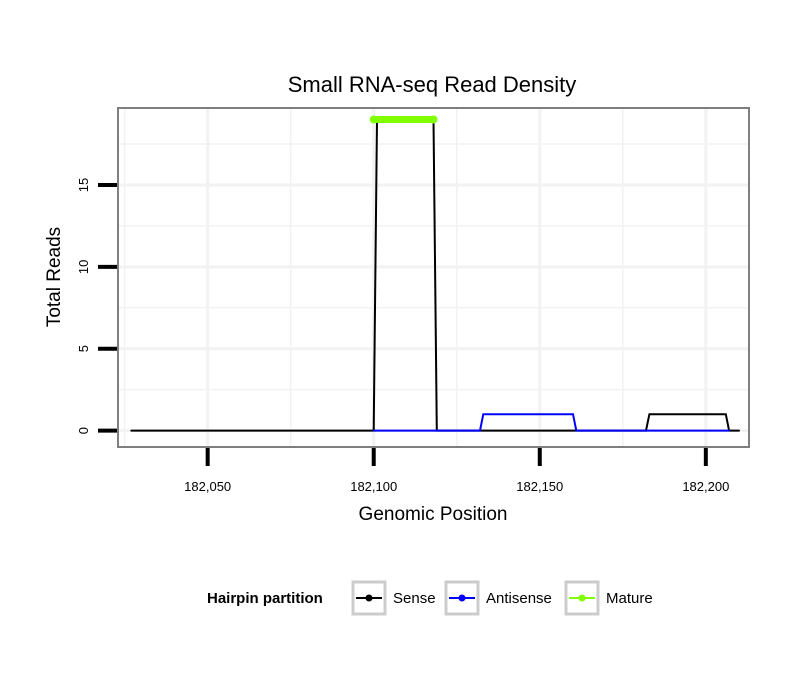 This screenshot has width=810, height=690. I want to click on y-tick-label: 0, so click(83, 430).